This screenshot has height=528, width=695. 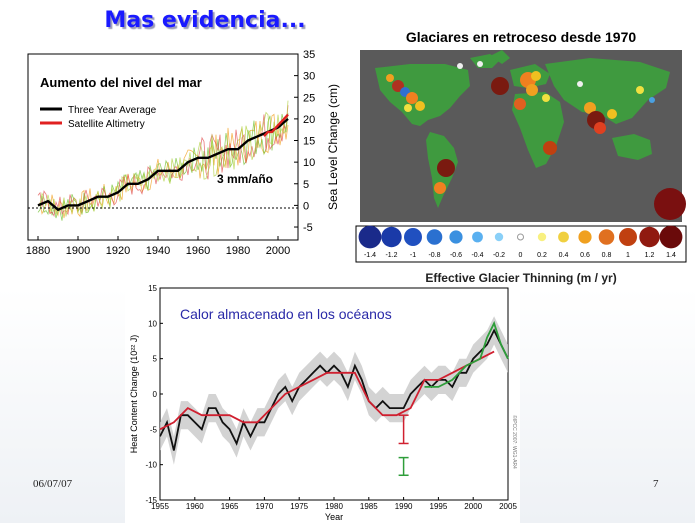 I want to click on sea-level-title: Aumento del nivel del mar, so click(x=121, y=82).